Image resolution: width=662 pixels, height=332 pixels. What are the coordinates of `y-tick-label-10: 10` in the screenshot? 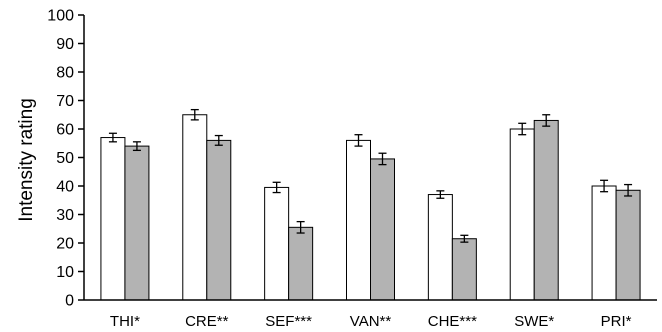 It's located at (65, 272).